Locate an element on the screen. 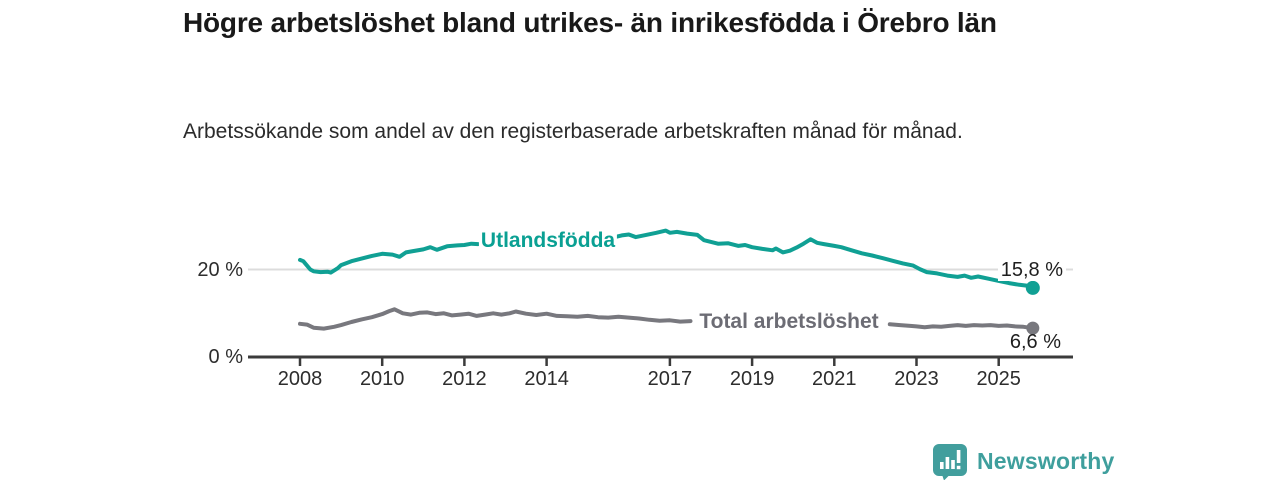 This screenshot has width=1280, height=480. end-value-label-total: 6,6 % is located at coordinates (1035, 342).